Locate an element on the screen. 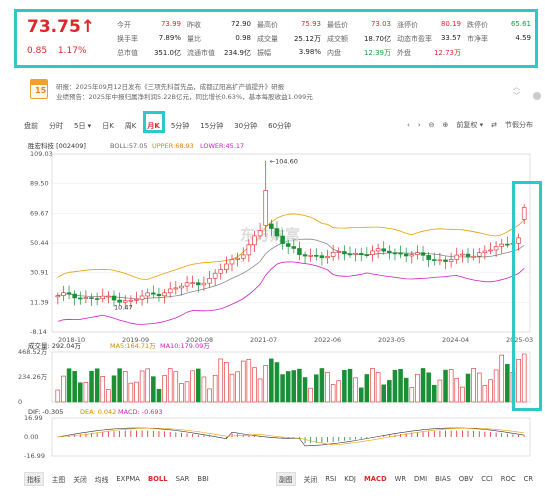 Image resolution: width=545 pixels, height=500 pixels. indicator-tab: EXPMA is located at coordinates (128, 479).